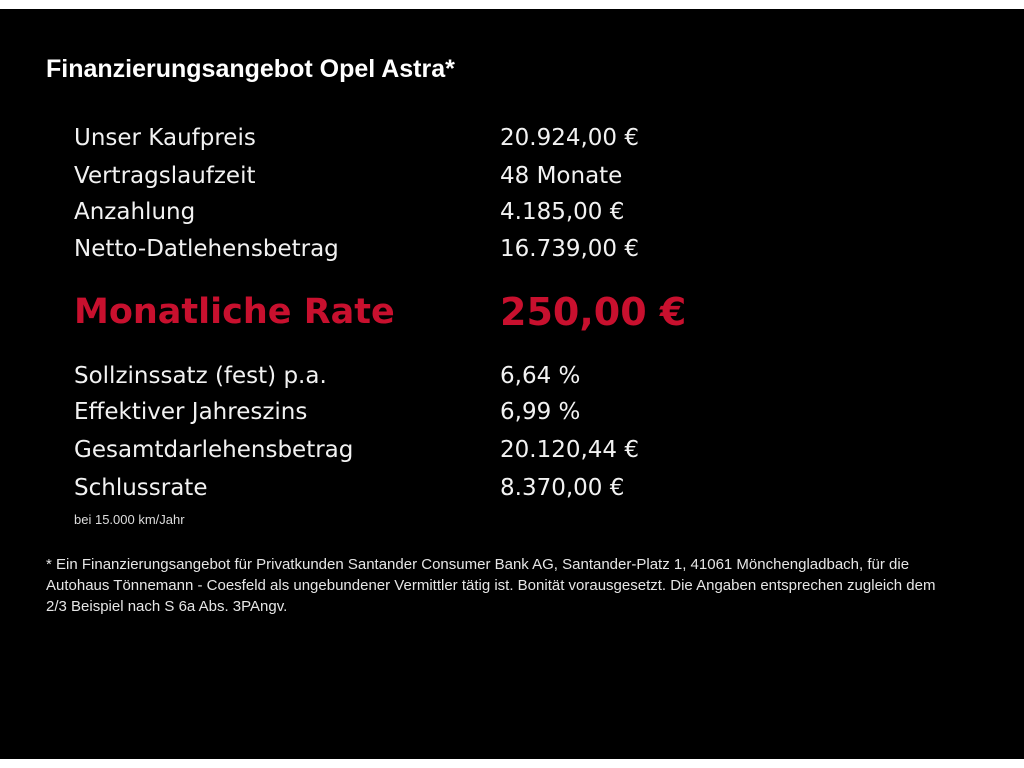 The height and width of the screenshot is (768, 1024). I want to click on row-value: 4.185,00 €, so click(562, 212).